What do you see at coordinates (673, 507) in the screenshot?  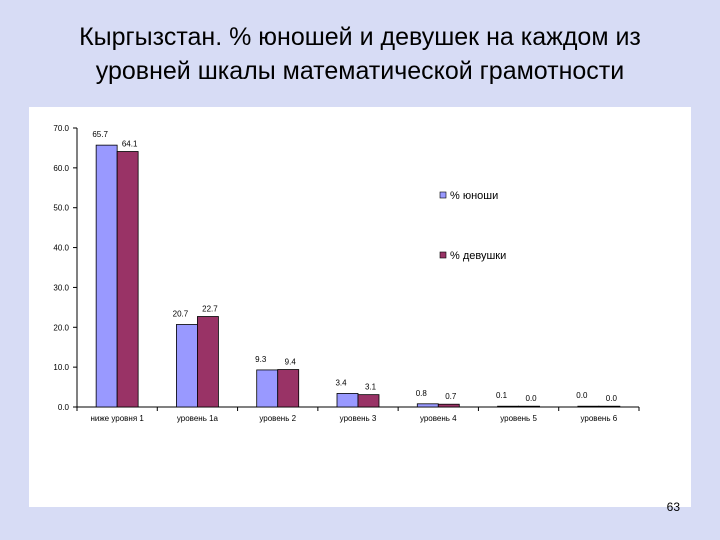 I see `page-number: 63` at bounding box center [673, 507].